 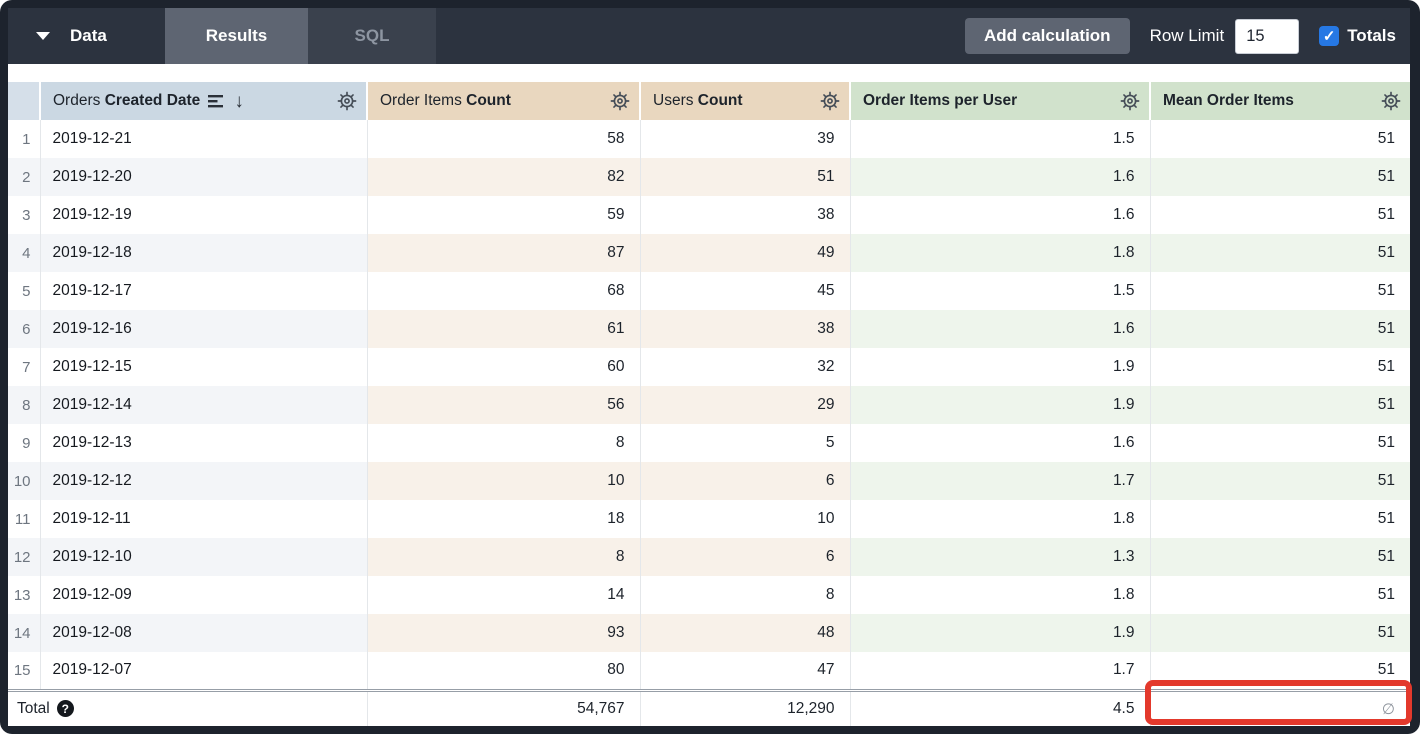 I want to click on cell-orders-created-date: 2019-12-12, so click(x=204, y=481).